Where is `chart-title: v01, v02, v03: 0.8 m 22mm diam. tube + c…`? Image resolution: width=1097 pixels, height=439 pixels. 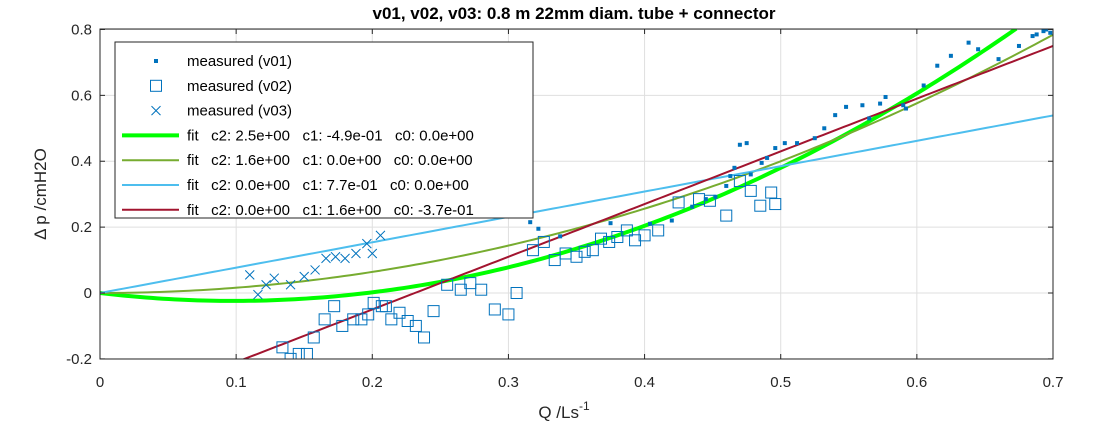 chart-title: v01, v02, v03: 0.8 m 22mm diam. tube + c… is located at coordinates (574, 13).